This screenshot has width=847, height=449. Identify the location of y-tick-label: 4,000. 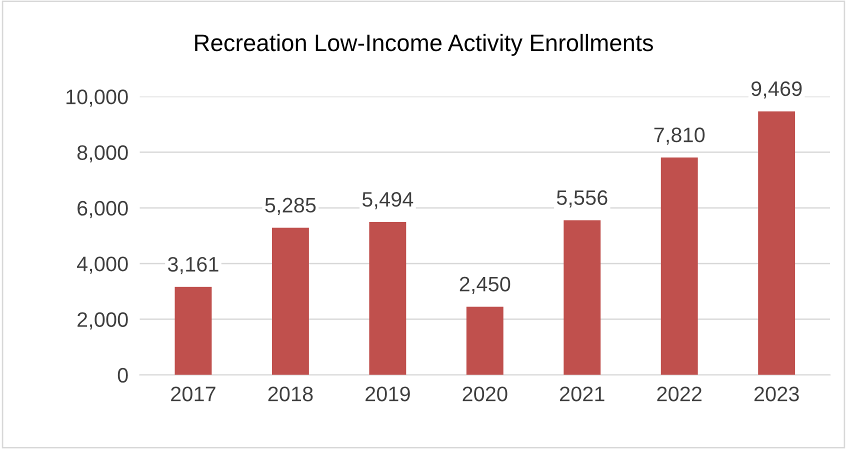
(102, 265).